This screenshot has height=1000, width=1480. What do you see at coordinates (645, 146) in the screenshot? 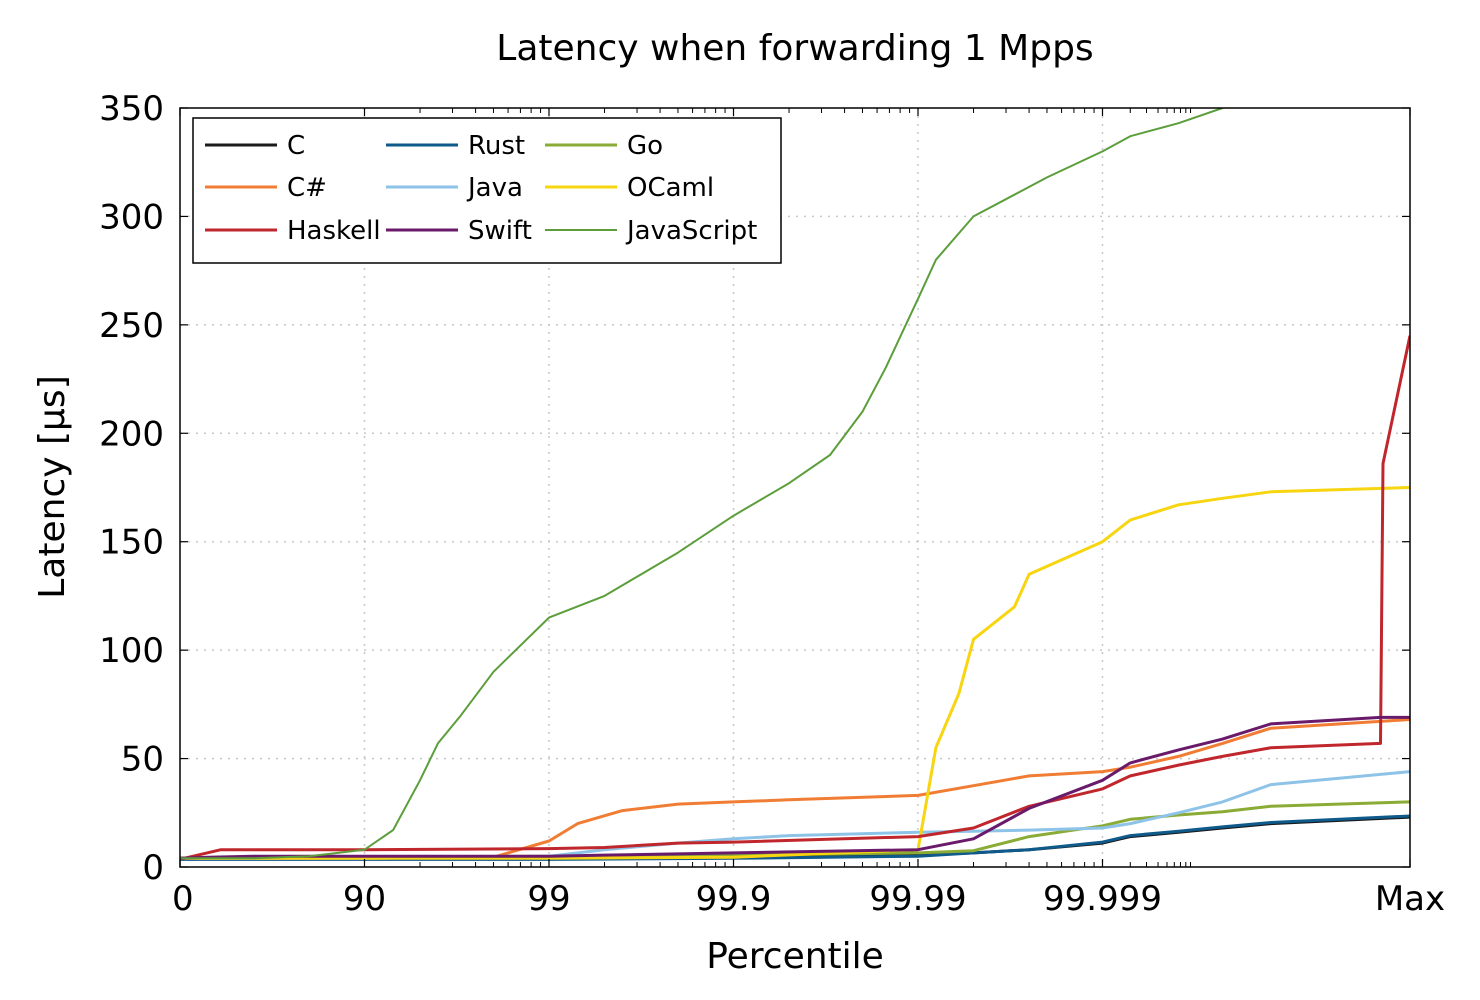
I see `legend-label-go: Go` at bounding box center [645, 146].